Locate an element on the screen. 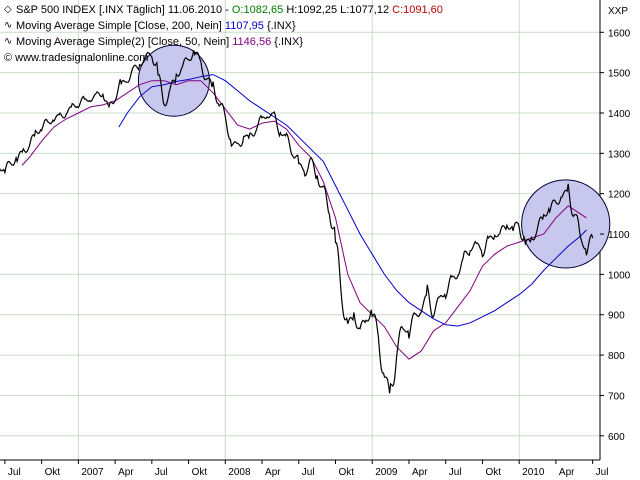  y-tick-label: 700 is located at coordinates (616, 396).